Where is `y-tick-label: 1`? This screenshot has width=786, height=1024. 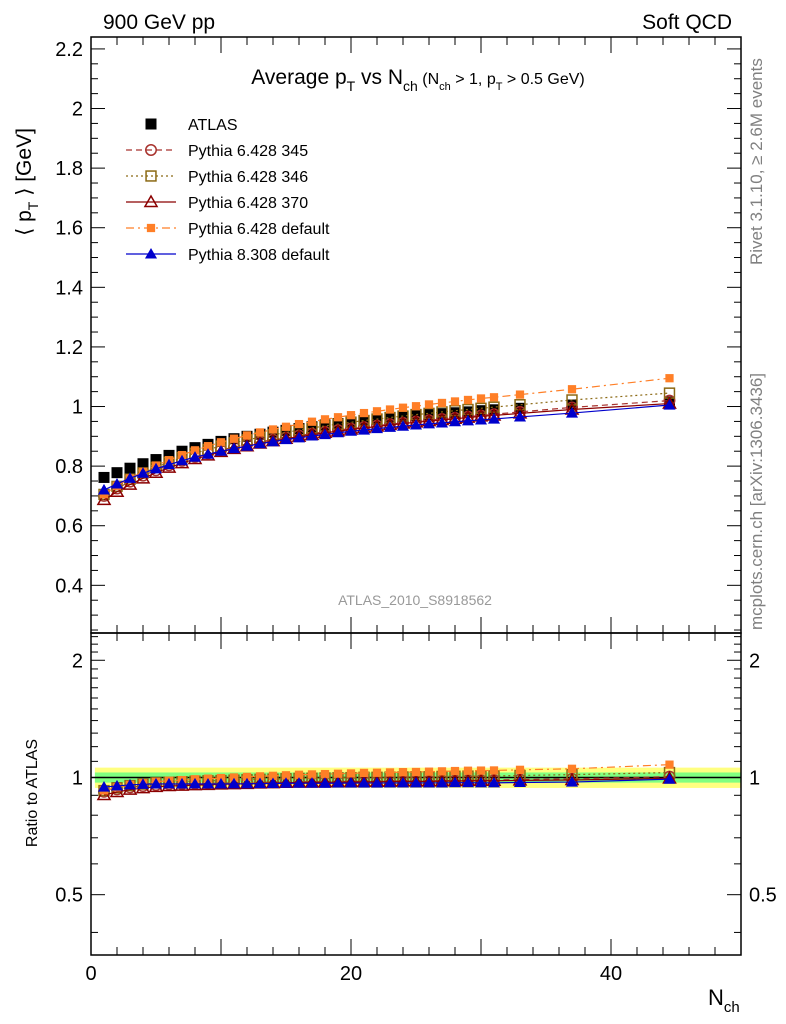 y-tick-label: 1 is located at coordinates (77, 408).